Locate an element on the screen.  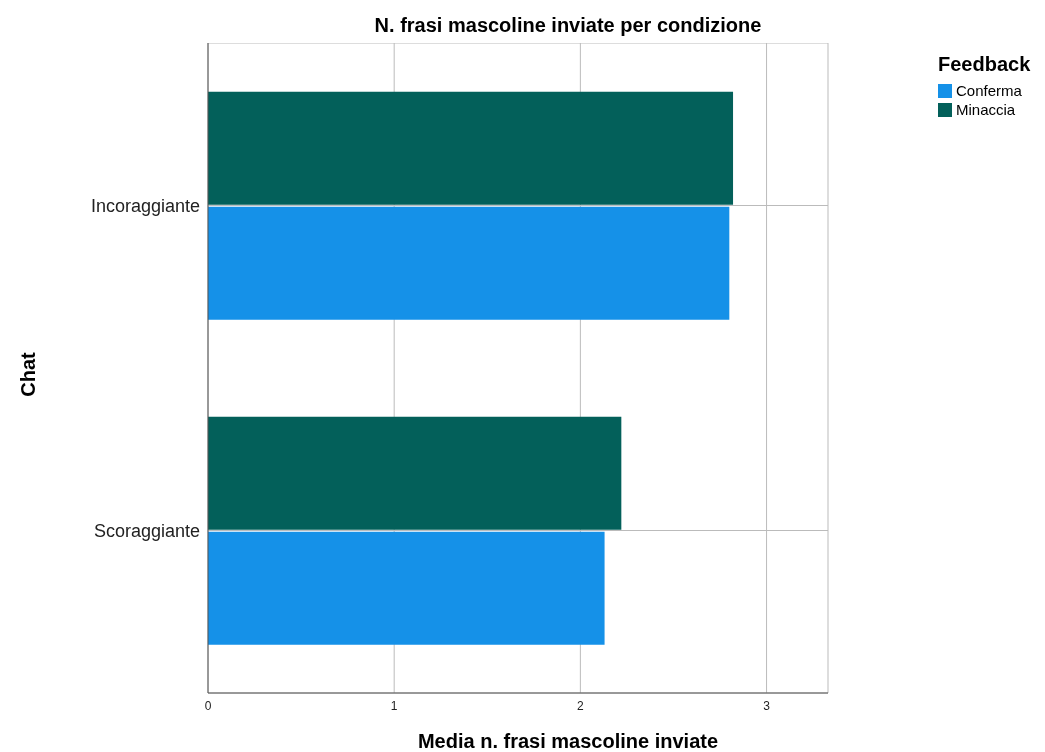
legend-label: Minaccia is located at coordinates (986, 109).